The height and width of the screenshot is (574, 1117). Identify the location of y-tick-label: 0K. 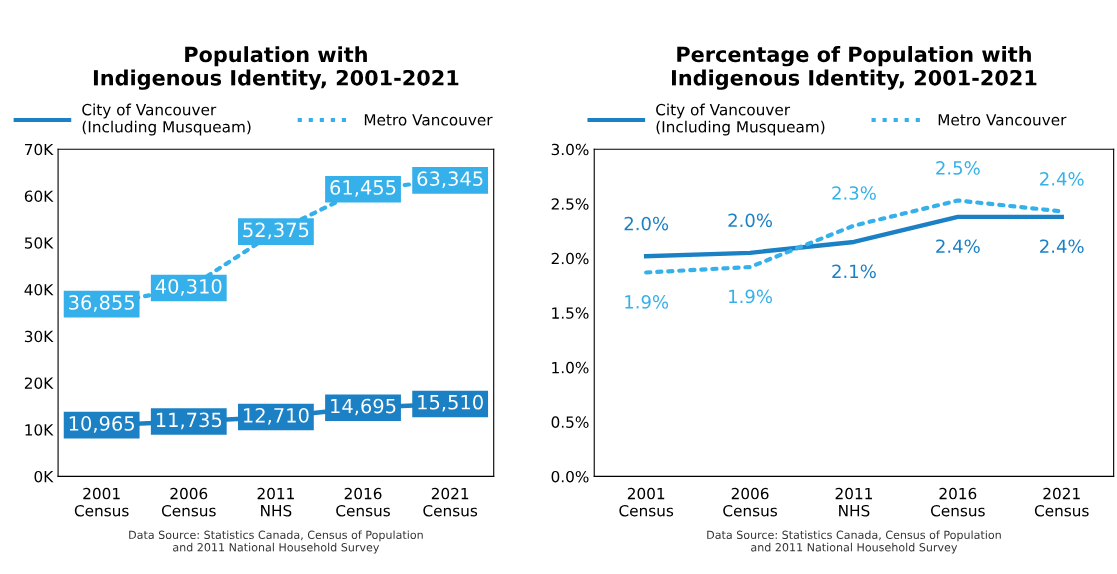
(44, 476).